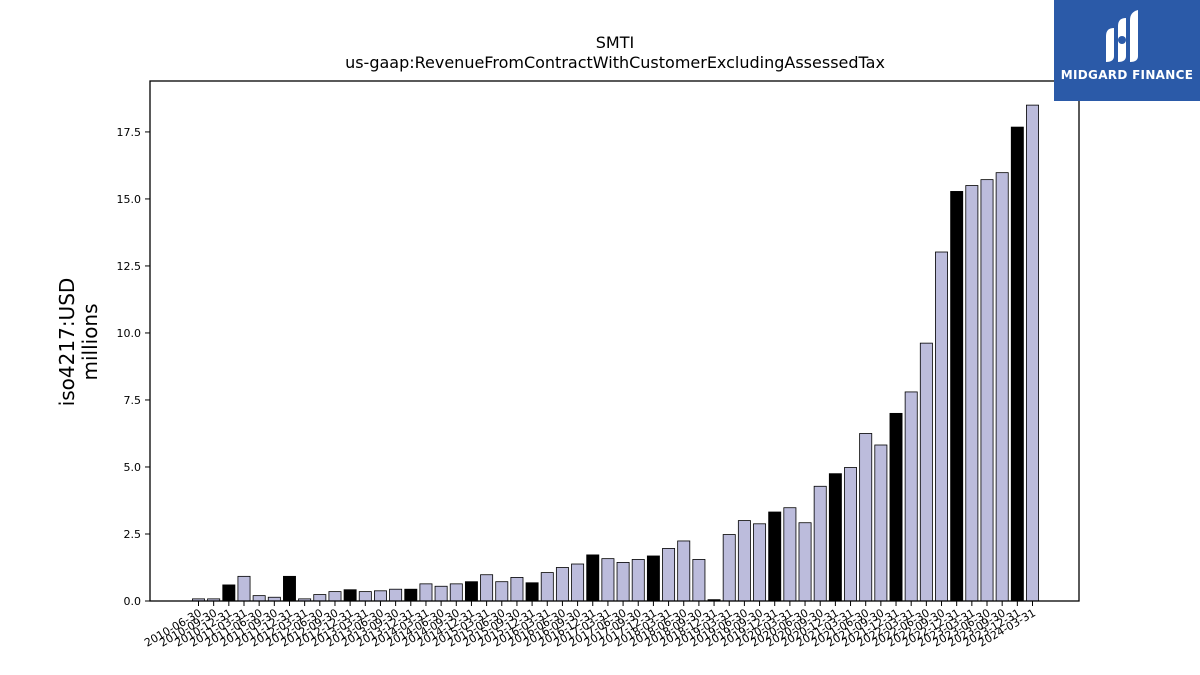 The image size is (1200, 675). Describe the element at coordinates (133, 534) in the screenshot. I see `y-tick-label: 2.5` at that location.